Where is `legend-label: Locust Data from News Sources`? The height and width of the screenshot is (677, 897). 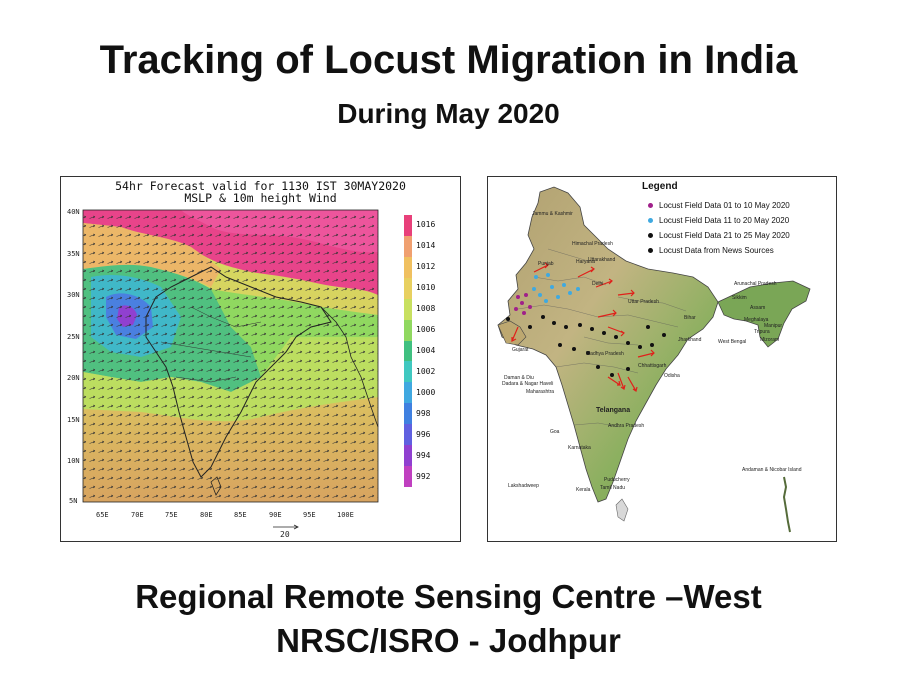
legend-label: Locust Data from News Sources is located at coordinates (716, 250).